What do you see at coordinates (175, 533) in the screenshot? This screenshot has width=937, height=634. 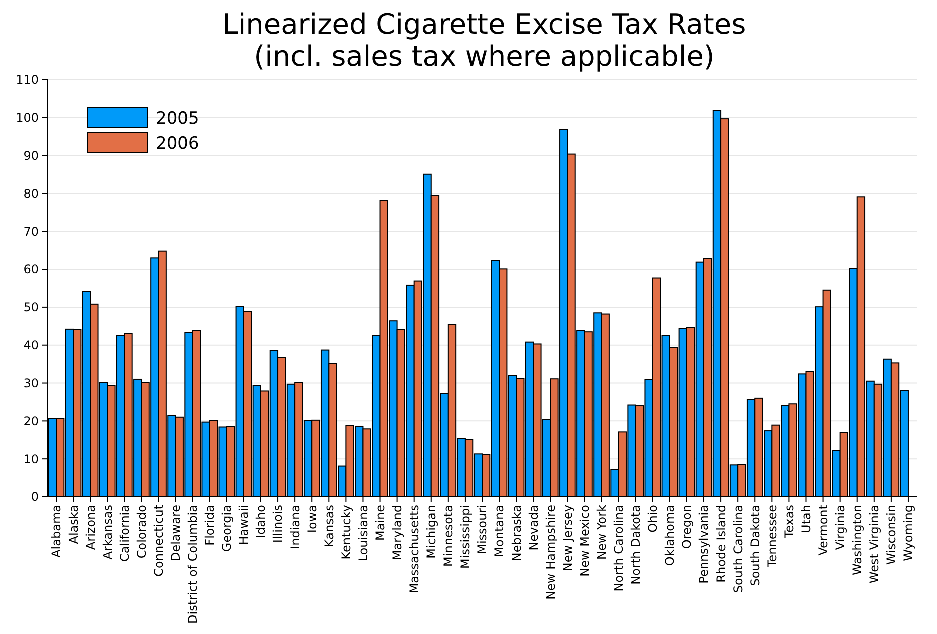 I see `x-tick-label: Delaware` at bounding box center [175, 533].